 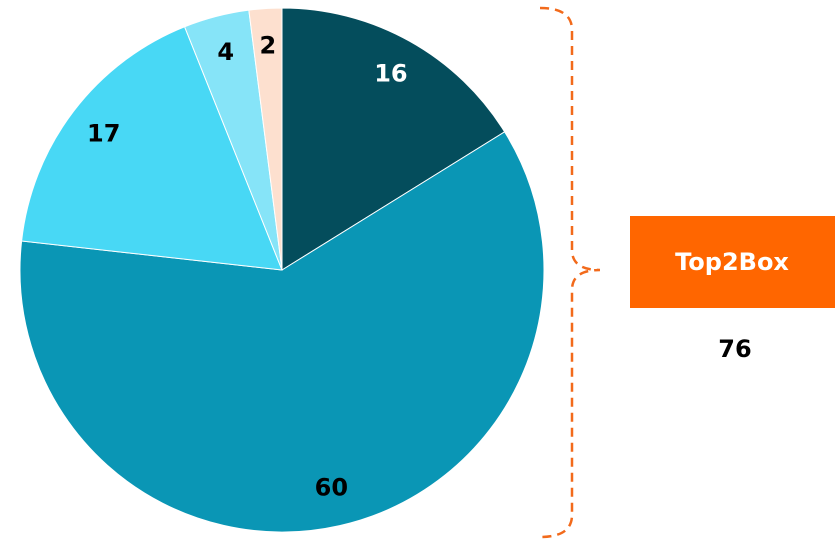 I want to click on annotation-value: 76, so click(x=734, y=349).